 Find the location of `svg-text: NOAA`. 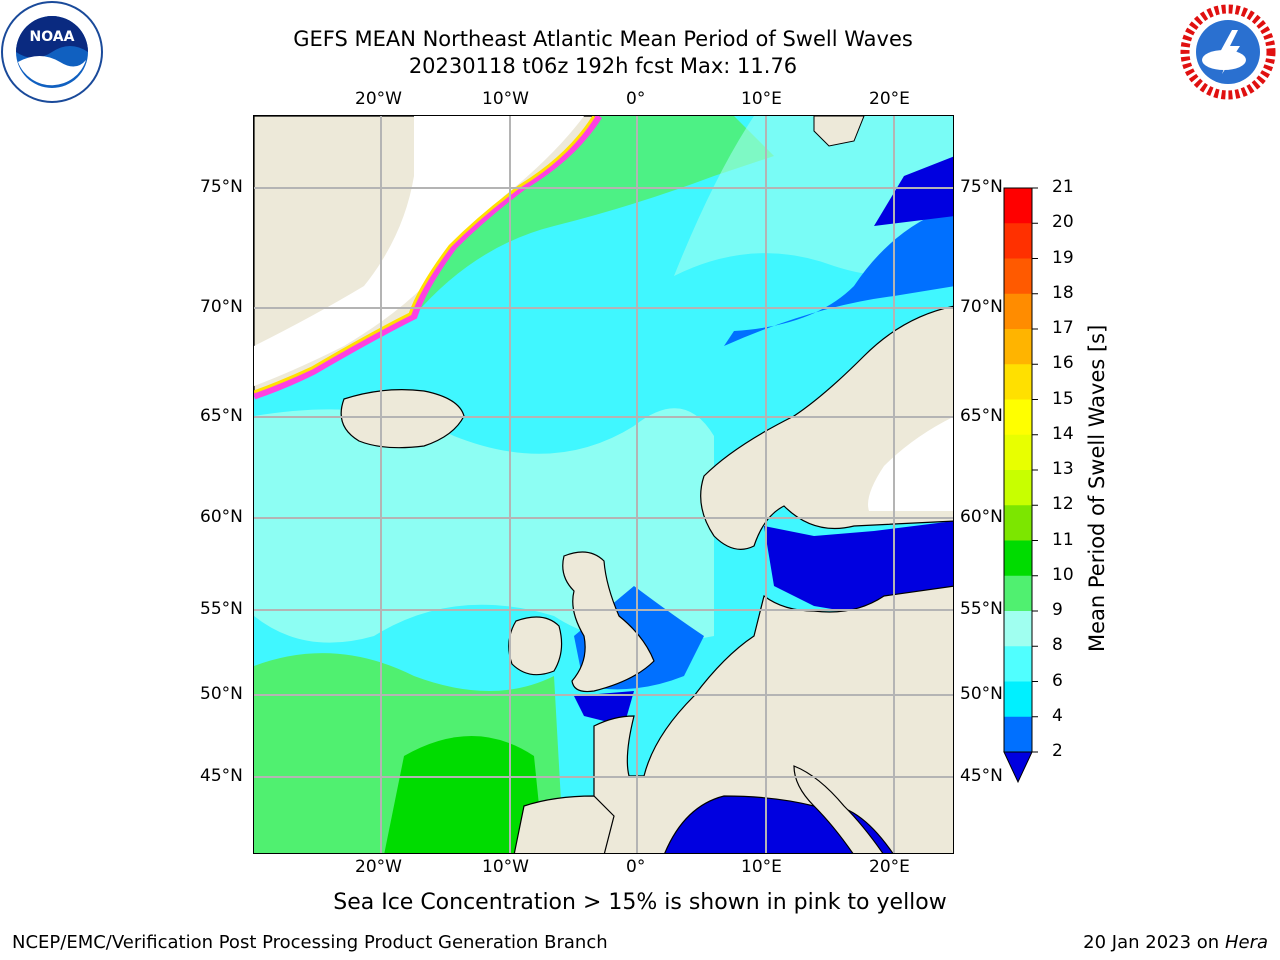

svg-text: NOAA is located at coordinates (52, 37).